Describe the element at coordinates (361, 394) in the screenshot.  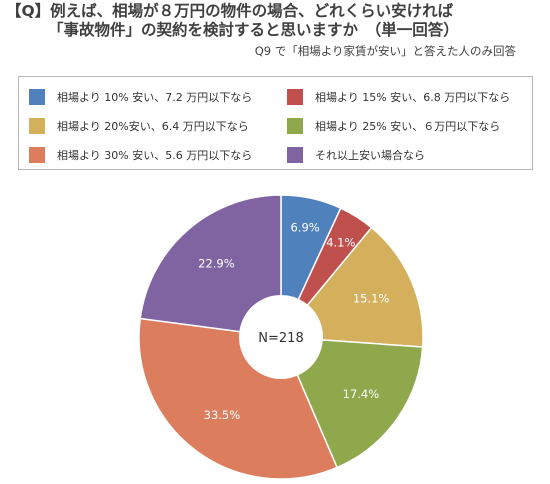
I see `slice-label-25pct: 17.4%` at that location.